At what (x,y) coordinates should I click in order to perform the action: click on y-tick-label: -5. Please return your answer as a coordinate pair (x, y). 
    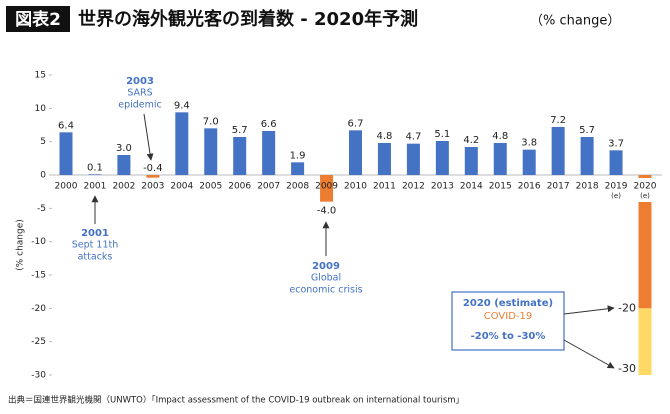
    Looking at the image, I should click on (41, 209).